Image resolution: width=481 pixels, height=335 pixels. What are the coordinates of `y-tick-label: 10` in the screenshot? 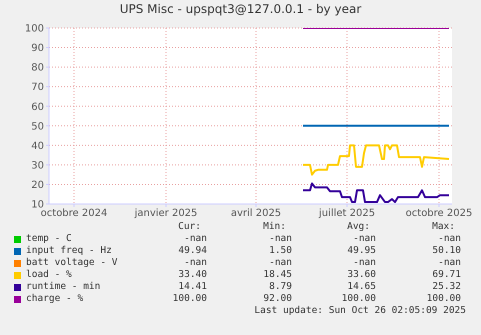 It's located at (37, 205).